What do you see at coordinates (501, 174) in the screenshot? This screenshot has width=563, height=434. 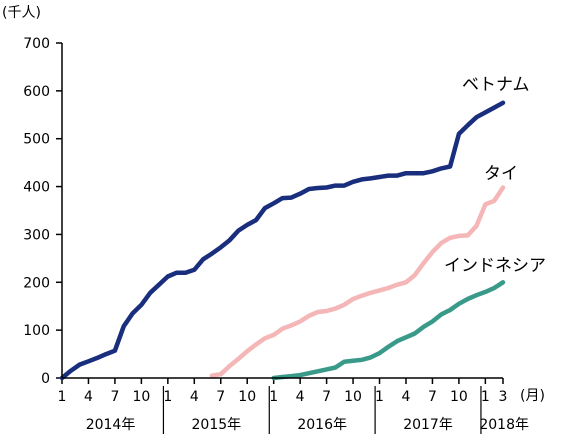 I see `series-label-thailand: タイ` at bounding box center [501, 174].